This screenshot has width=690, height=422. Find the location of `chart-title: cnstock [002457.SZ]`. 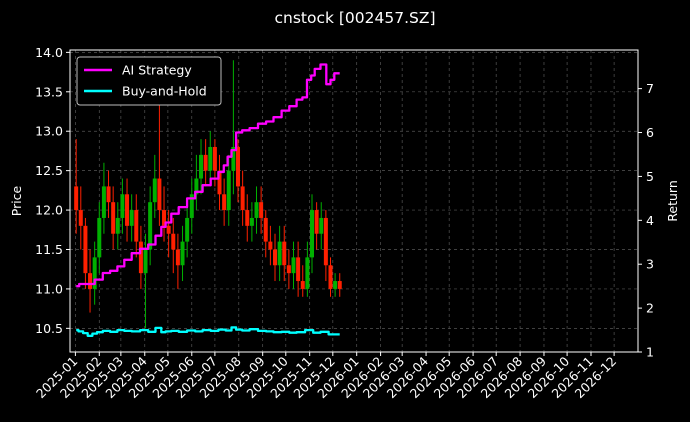

chart-title: cnstock [002457.SZ] is located at coordinates (354, 18).